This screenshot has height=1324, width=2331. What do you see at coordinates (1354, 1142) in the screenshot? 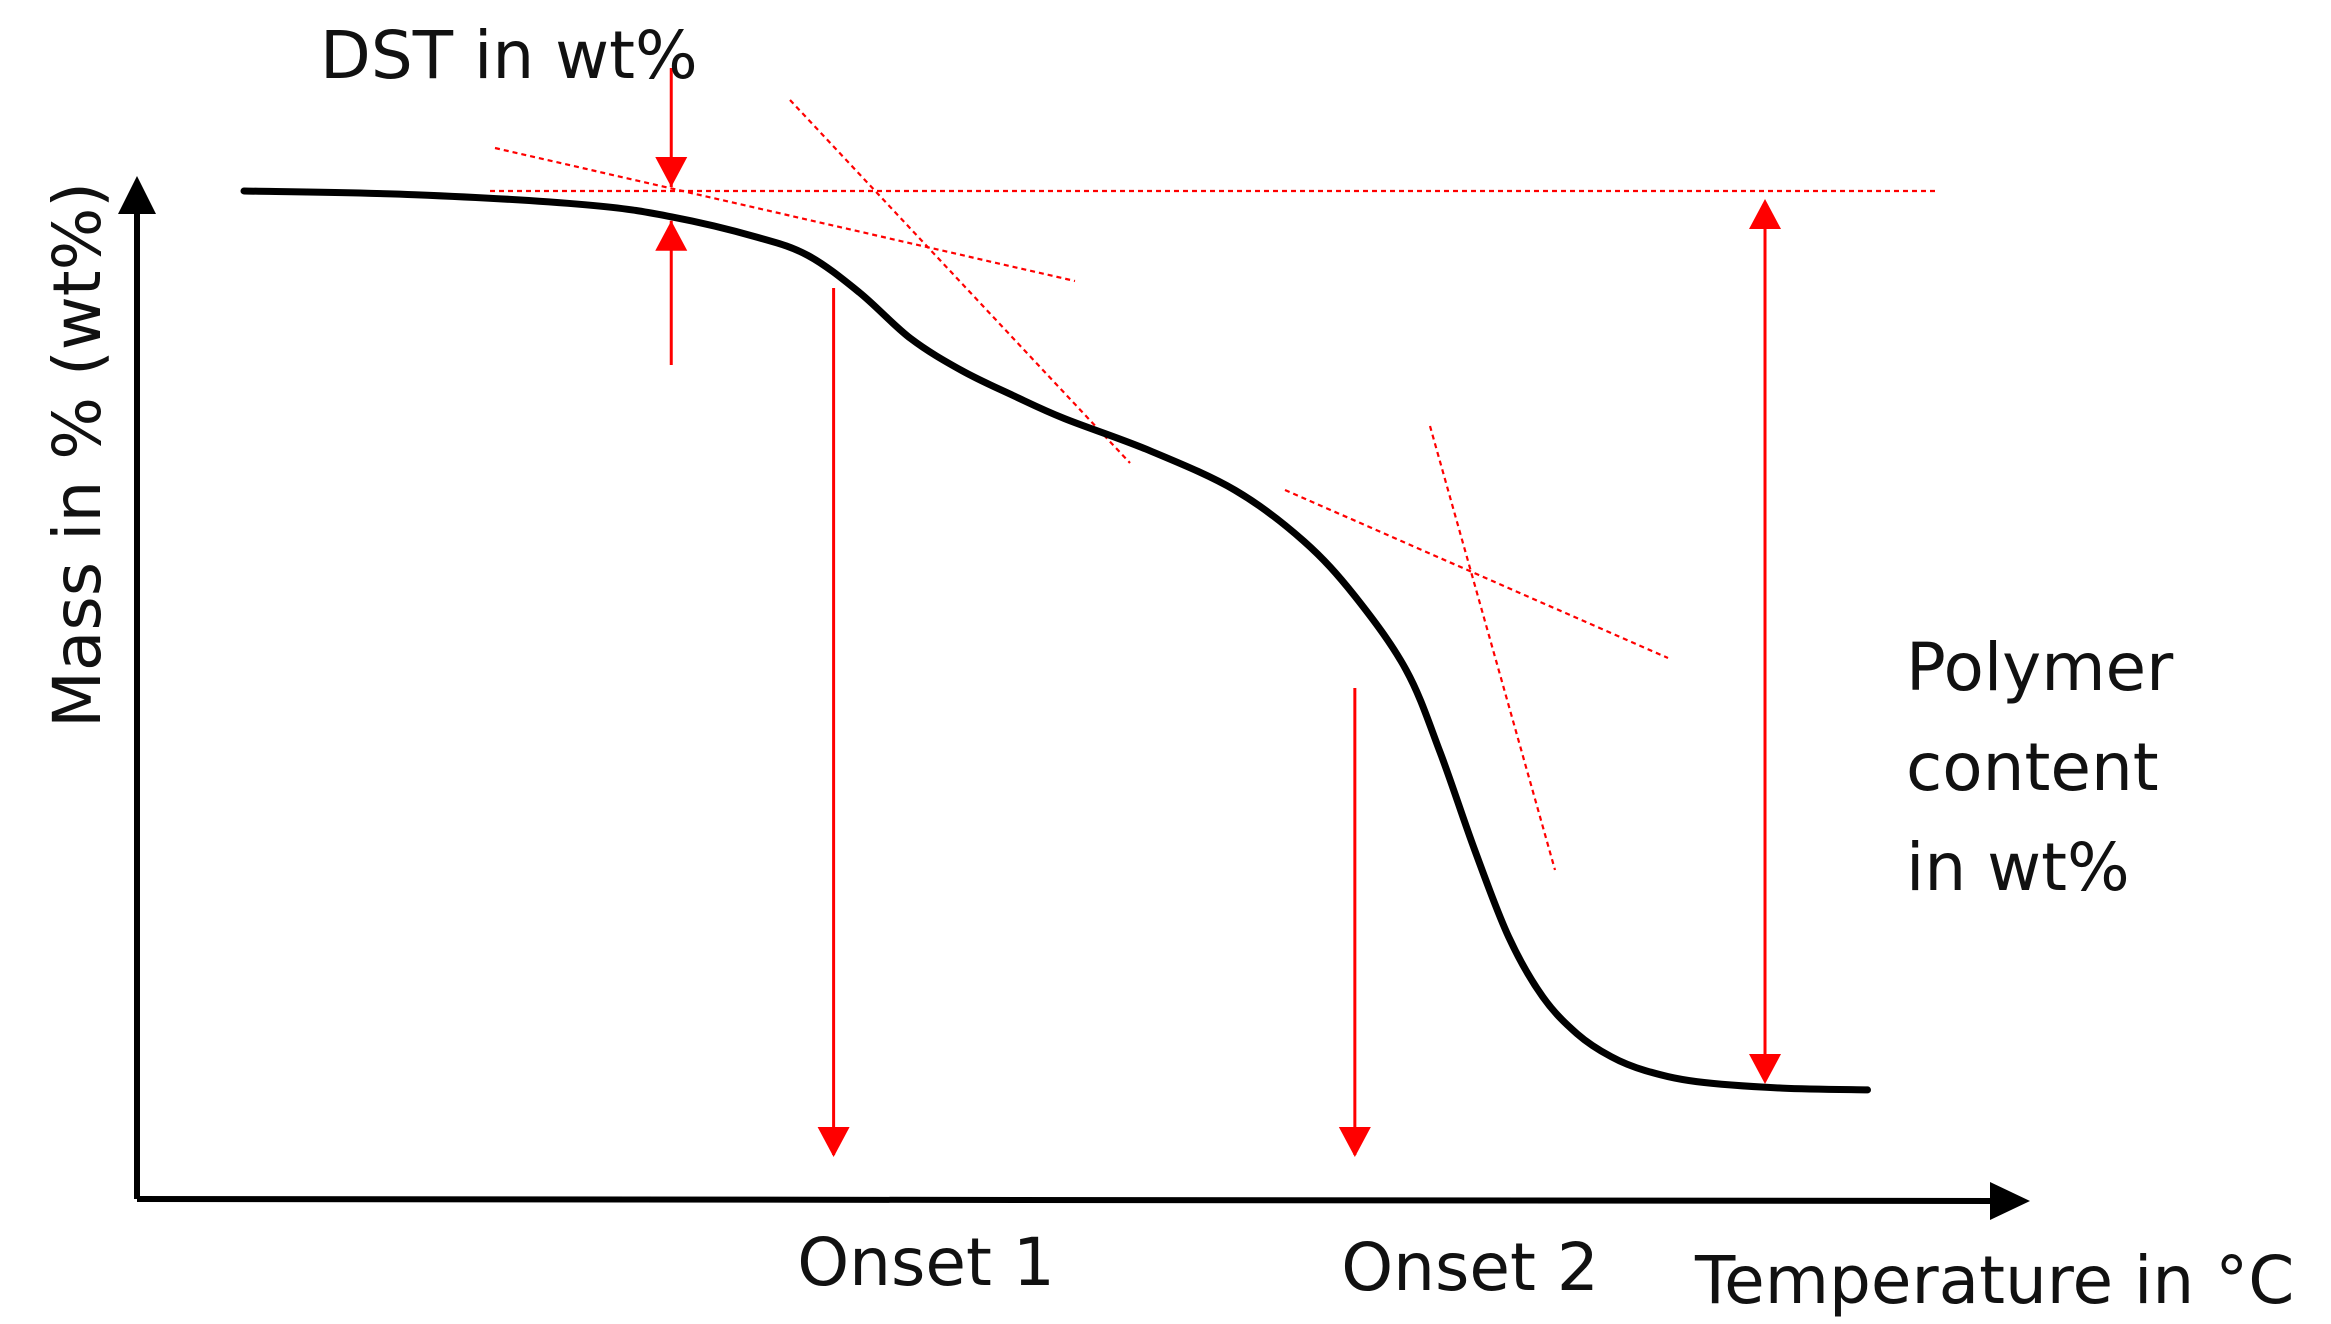
I see `onset2-arrow-head` at bounding box center [1354, 1142].